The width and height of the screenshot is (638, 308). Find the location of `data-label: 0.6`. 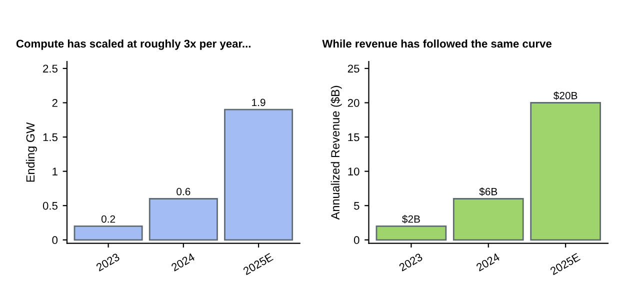

data-label: 0.6 is located at coordinates (183, 192).